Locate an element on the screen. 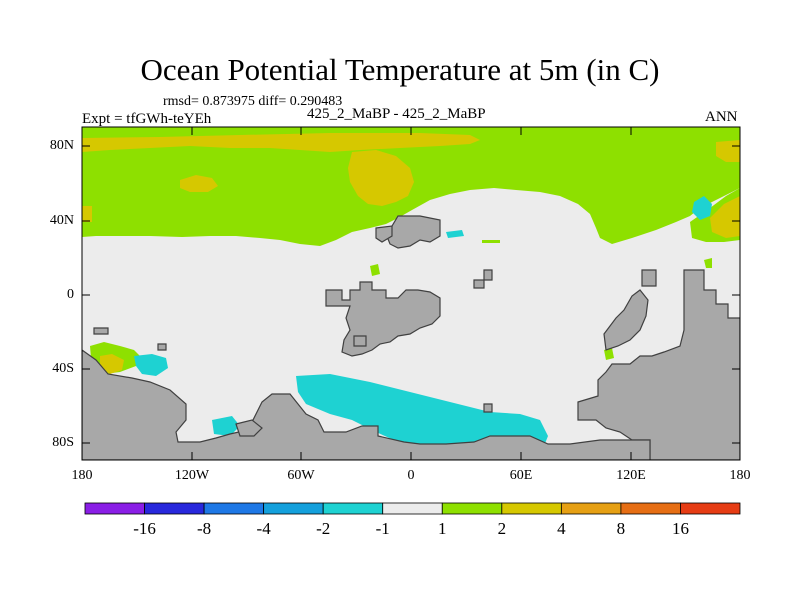 The height and width of the screenshot is (600, 800). land-southern-peninsula is located at coordinates (249, 428).